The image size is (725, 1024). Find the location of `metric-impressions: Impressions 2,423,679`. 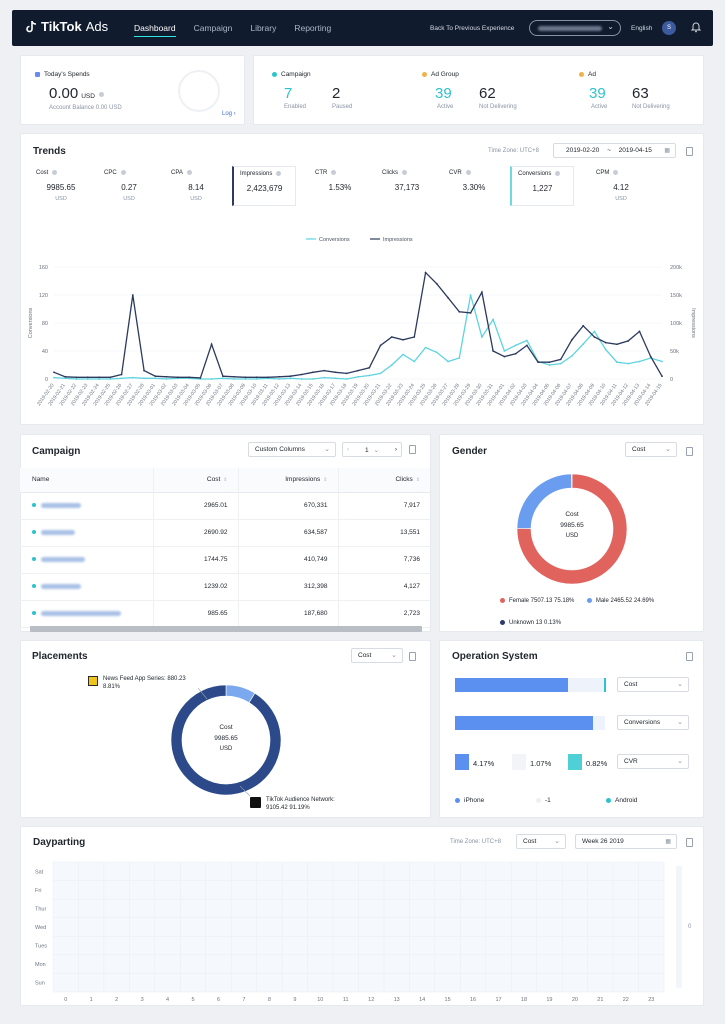

metric-impressions: Impressions 2,423,679 is located at coordinates (264, 186).